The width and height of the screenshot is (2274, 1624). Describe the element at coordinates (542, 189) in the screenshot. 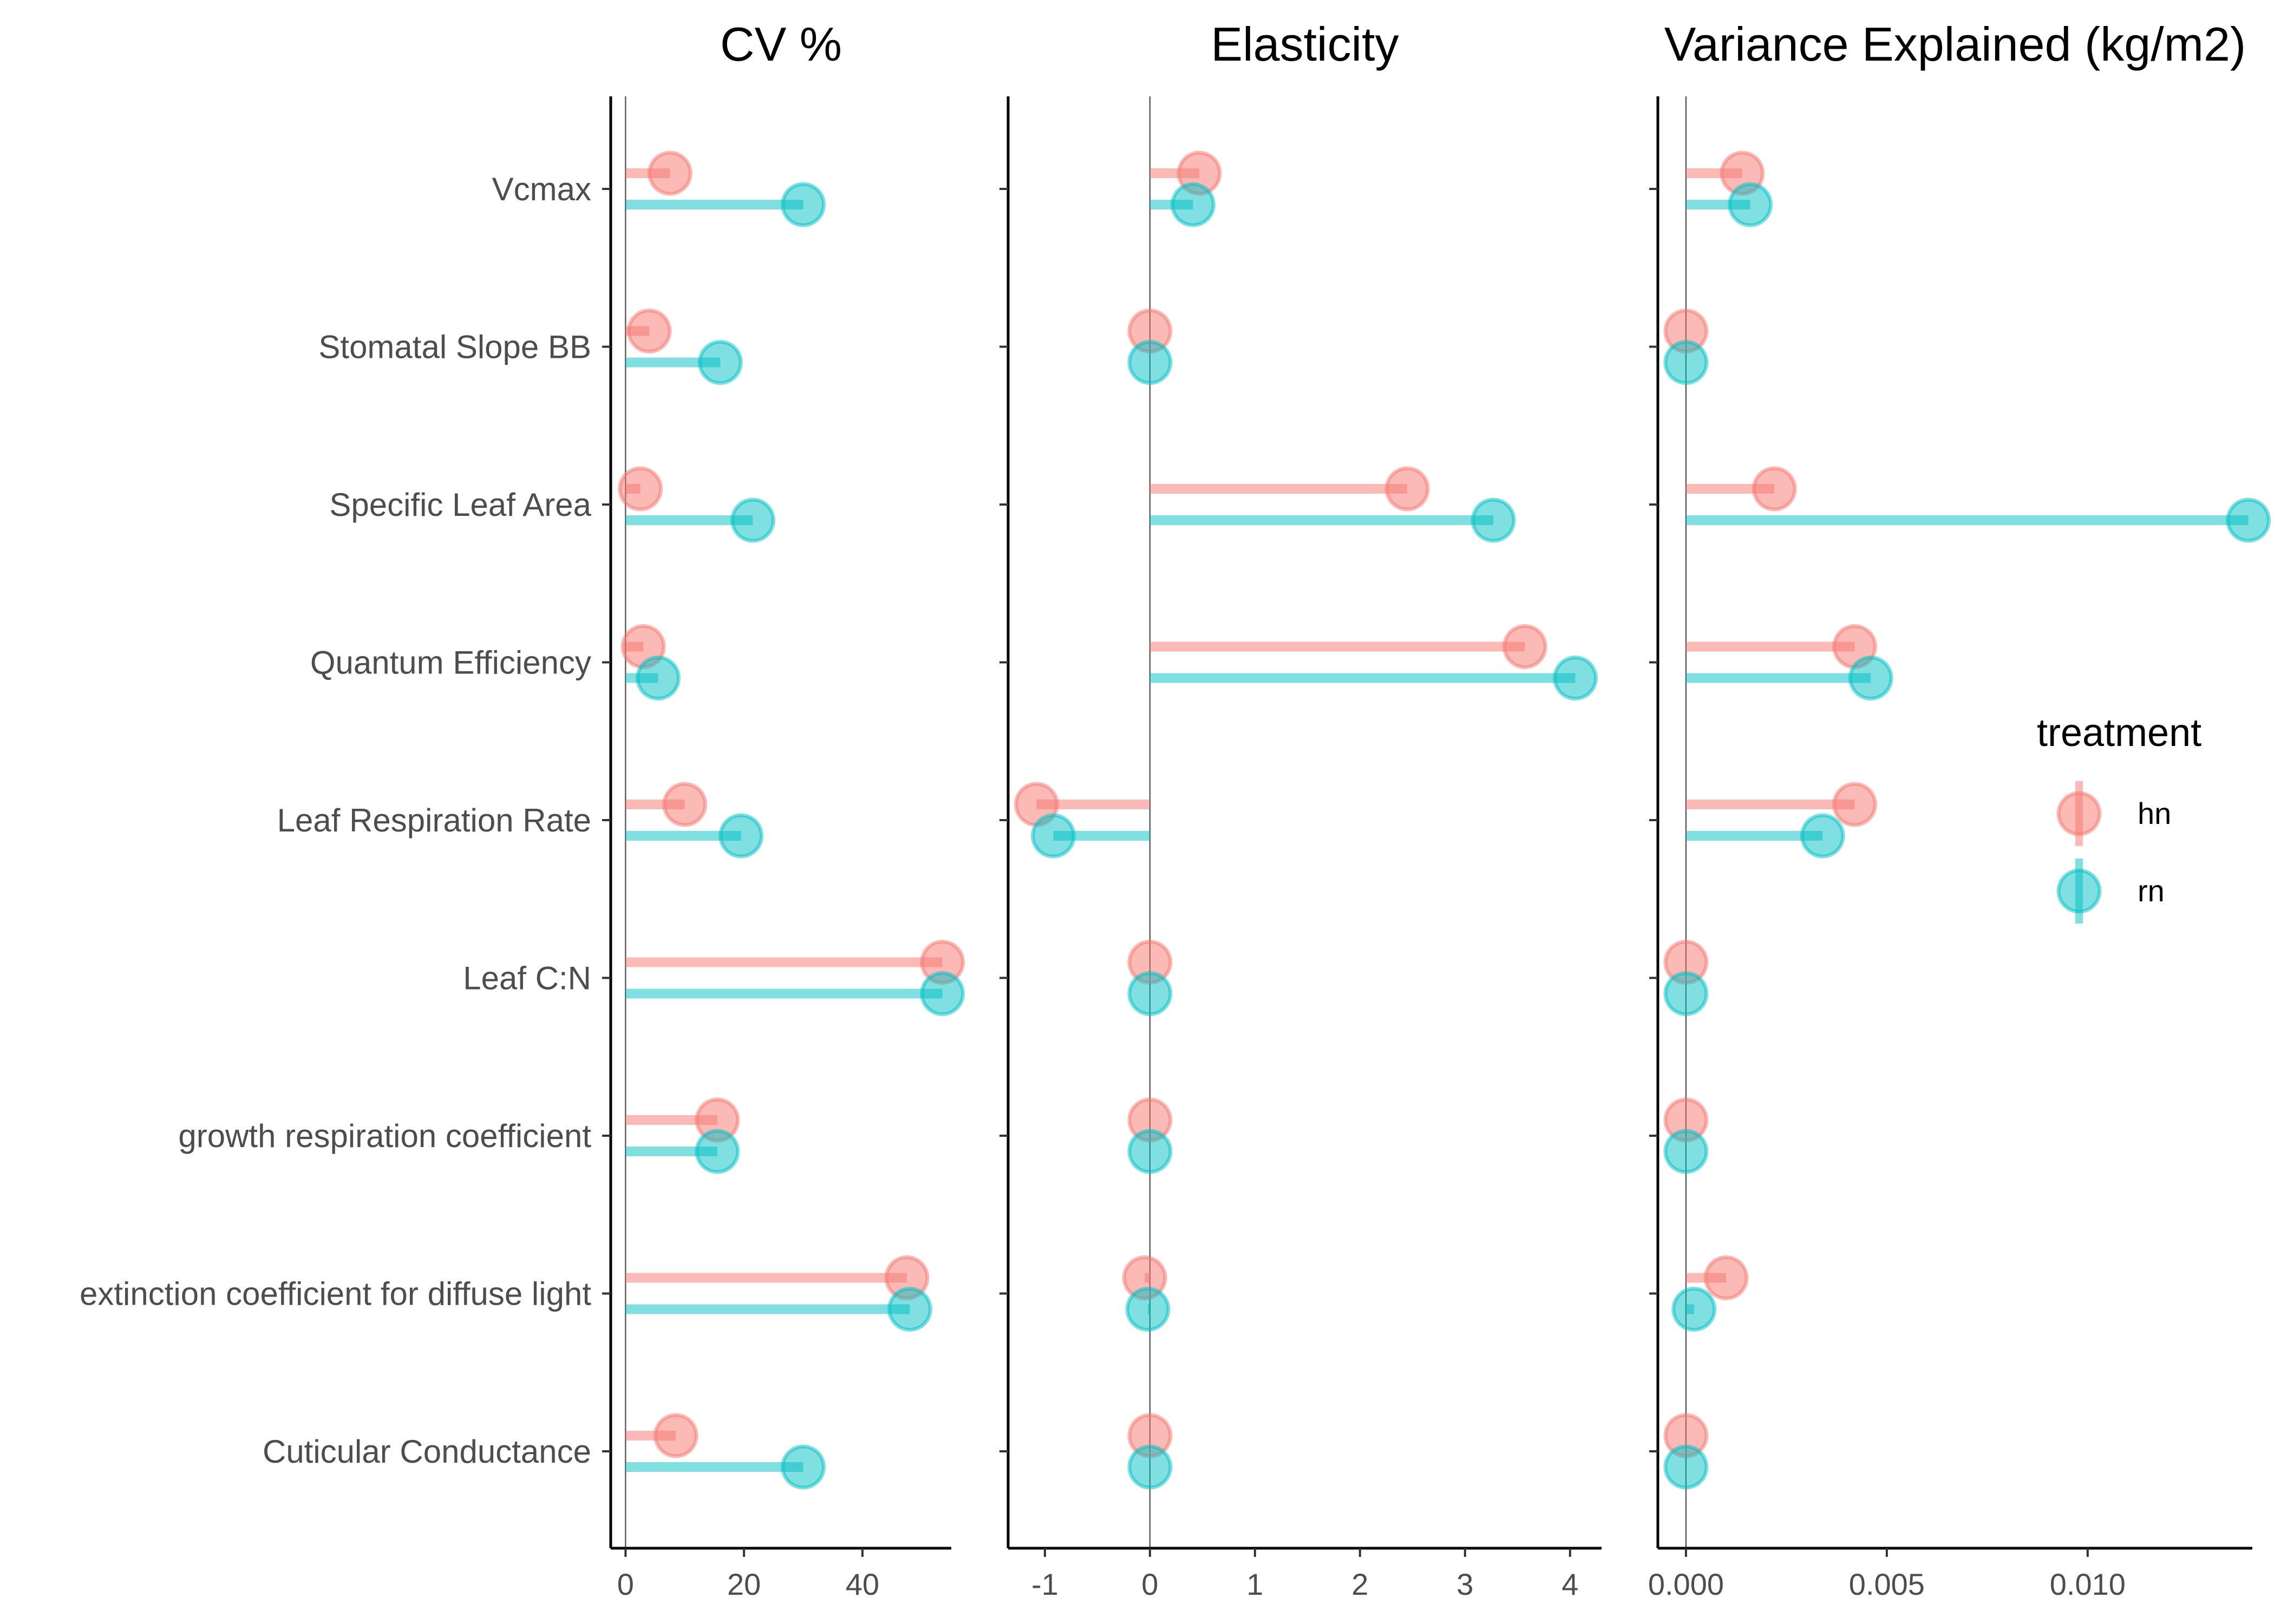

I see `y-tick-label: Vcmax` at that location.